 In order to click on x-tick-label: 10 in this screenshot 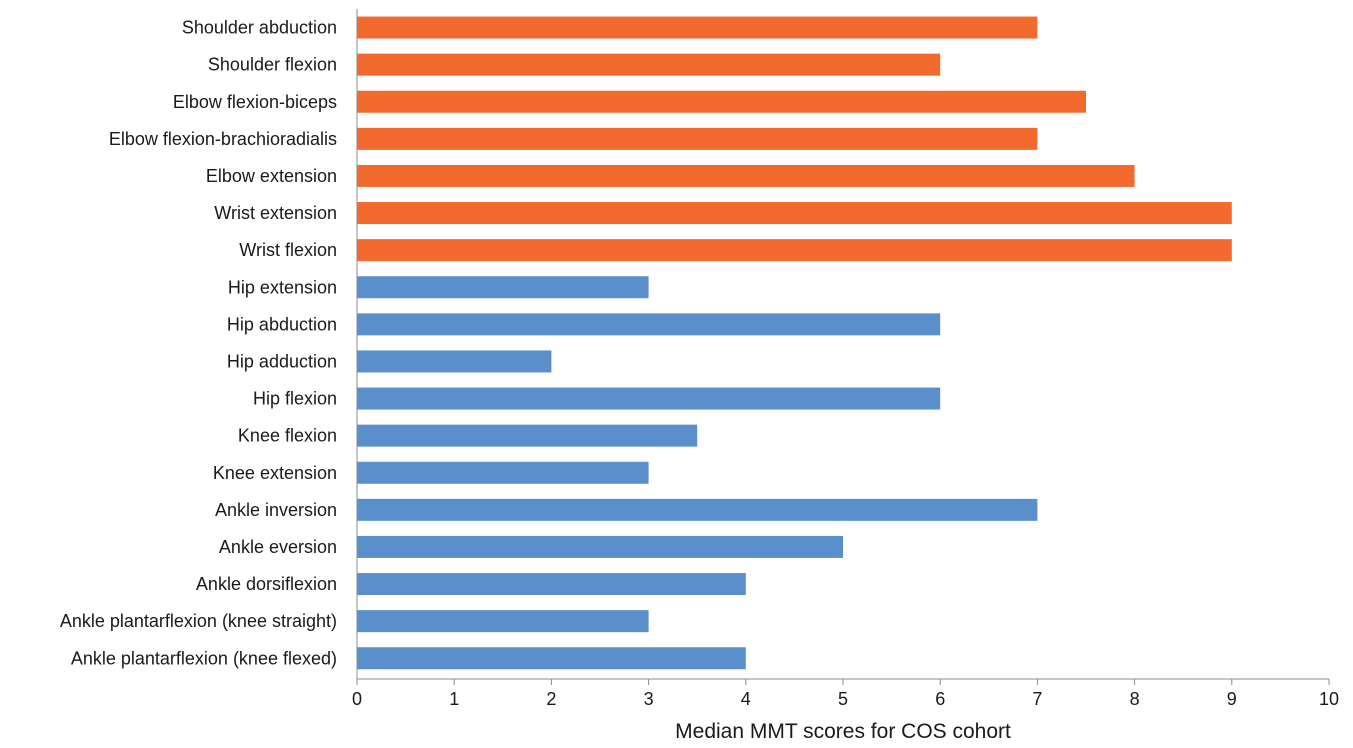, I will do `click(1329, 699)`.